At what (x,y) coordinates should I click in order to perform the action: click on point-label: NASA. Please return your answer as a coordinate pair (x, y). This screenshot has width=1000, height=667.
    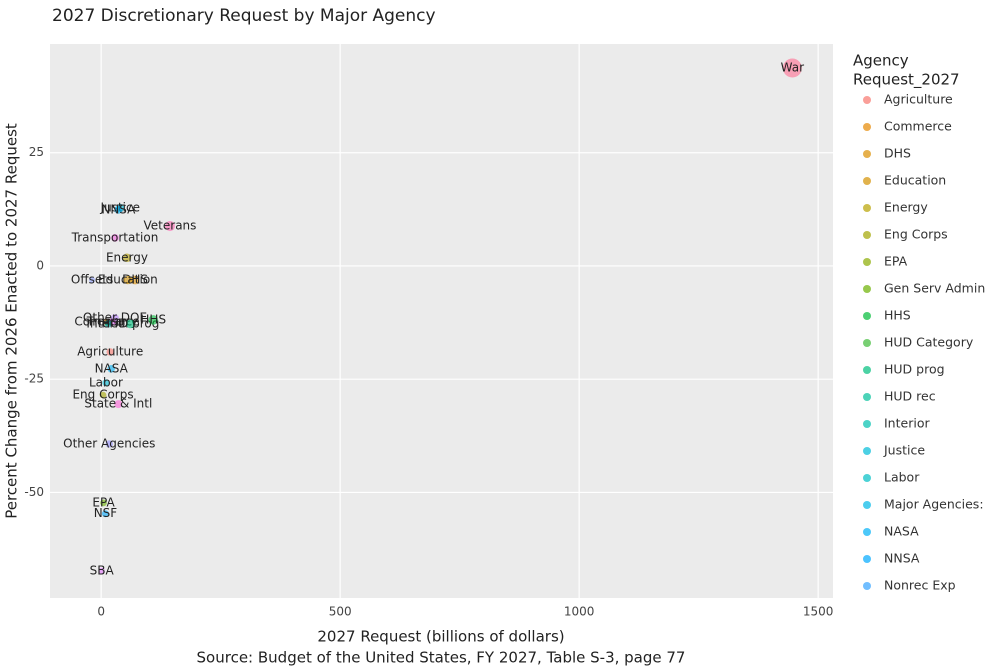
    Looking at the image, I should click on (112, 368).